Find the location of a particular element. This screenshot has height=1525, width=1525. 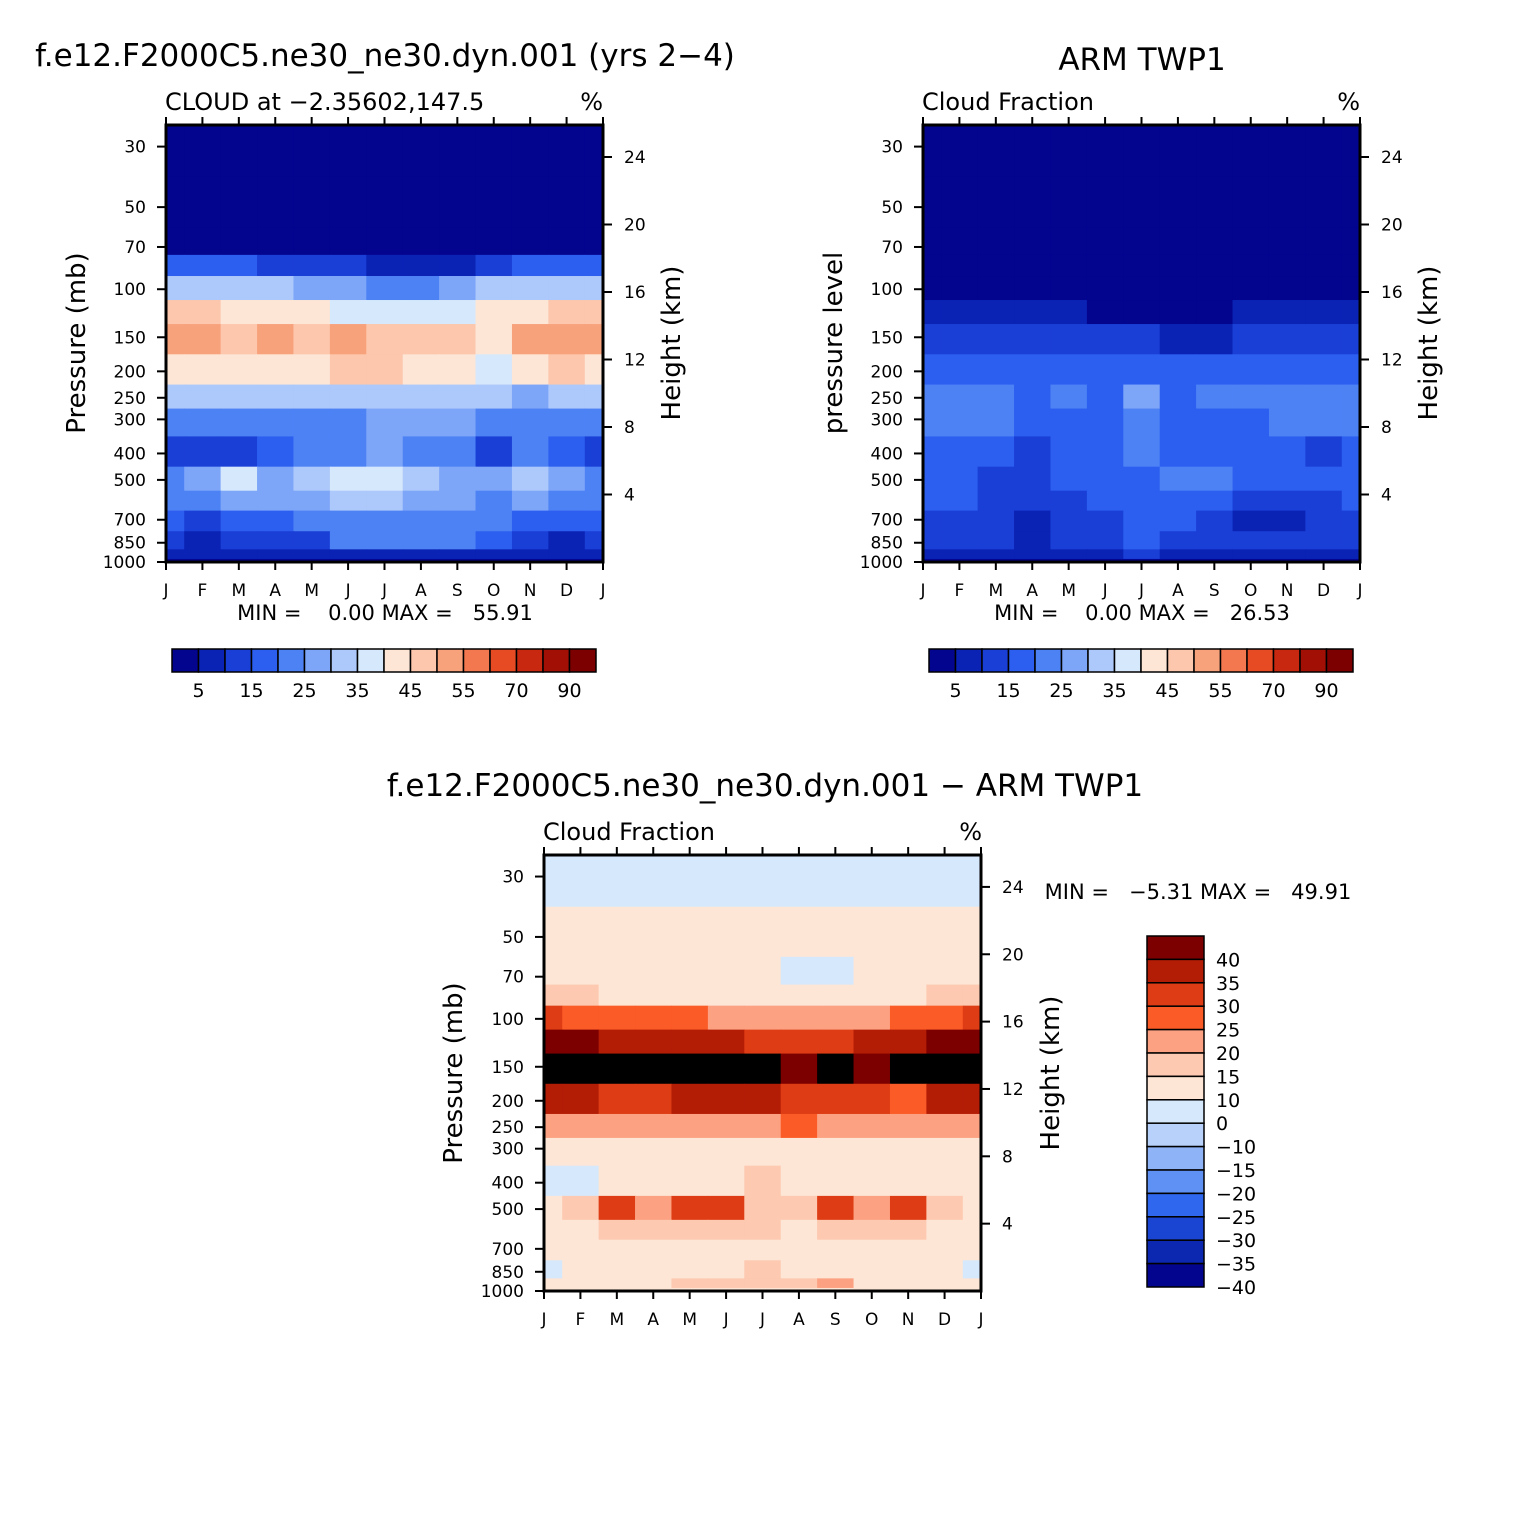

obs-x-tick-label: N is located at coordinates (1287, 591).